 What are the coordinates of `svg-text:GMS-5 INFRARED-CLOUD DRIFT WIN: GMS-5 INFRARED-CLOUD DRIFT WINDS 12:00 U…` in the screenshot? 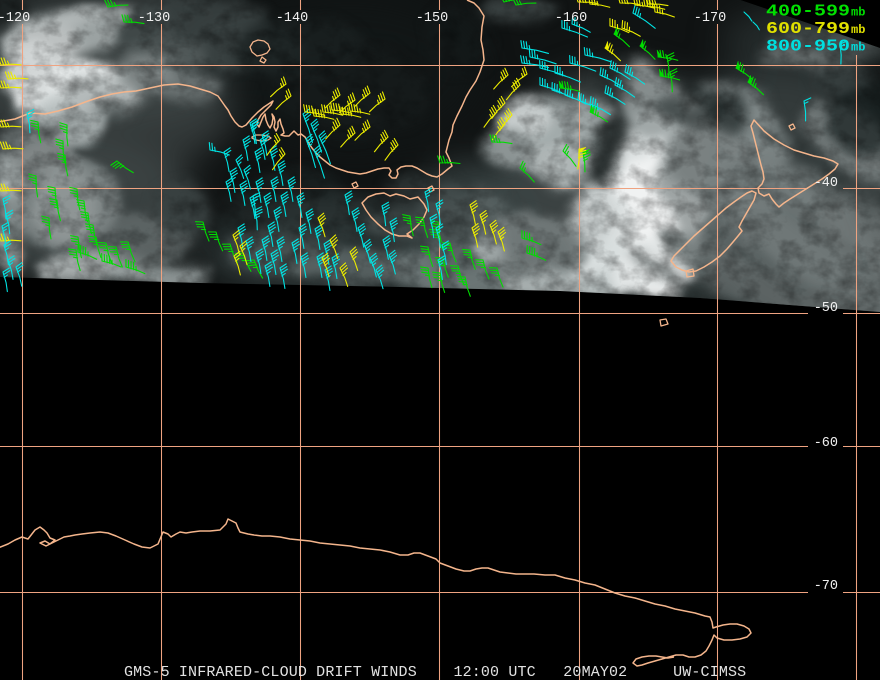 It's located at (435, 672).